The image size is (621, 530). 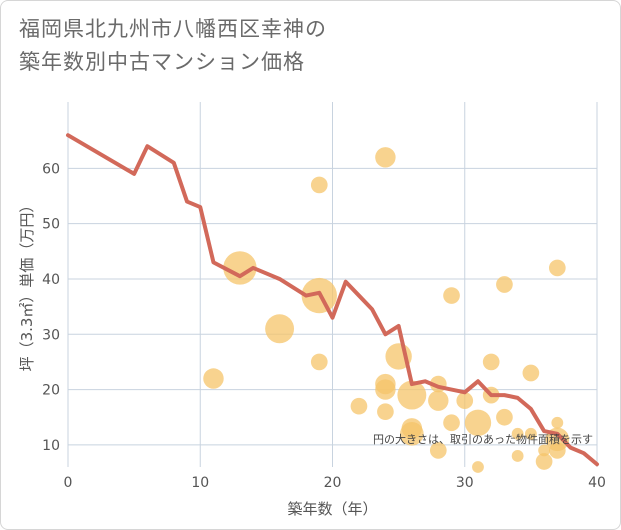 I want to click on x-tick-3: 30, so click(x=465, y=483).